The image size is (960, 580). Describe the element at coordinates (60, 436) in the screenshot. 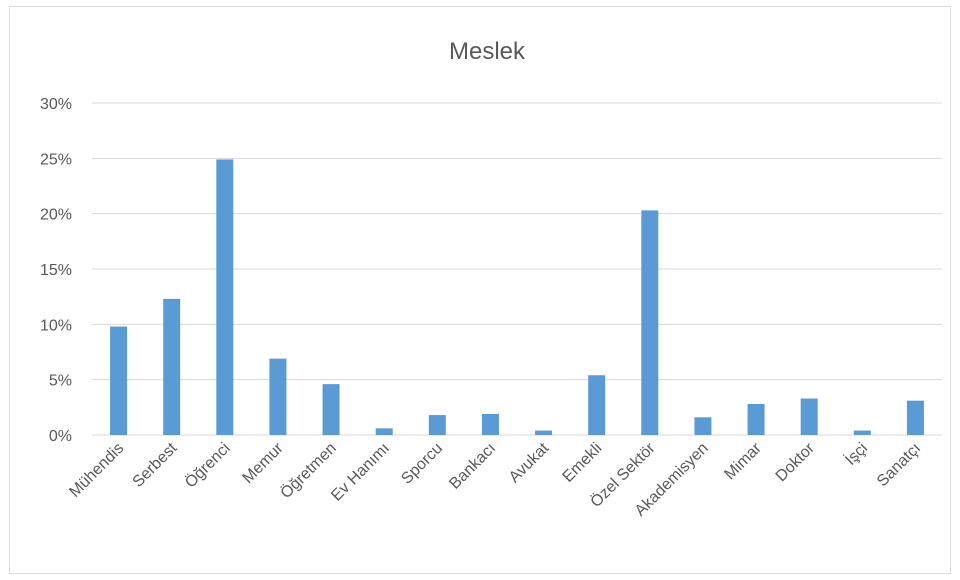

I see `y-tick-label: 0%` at that location.